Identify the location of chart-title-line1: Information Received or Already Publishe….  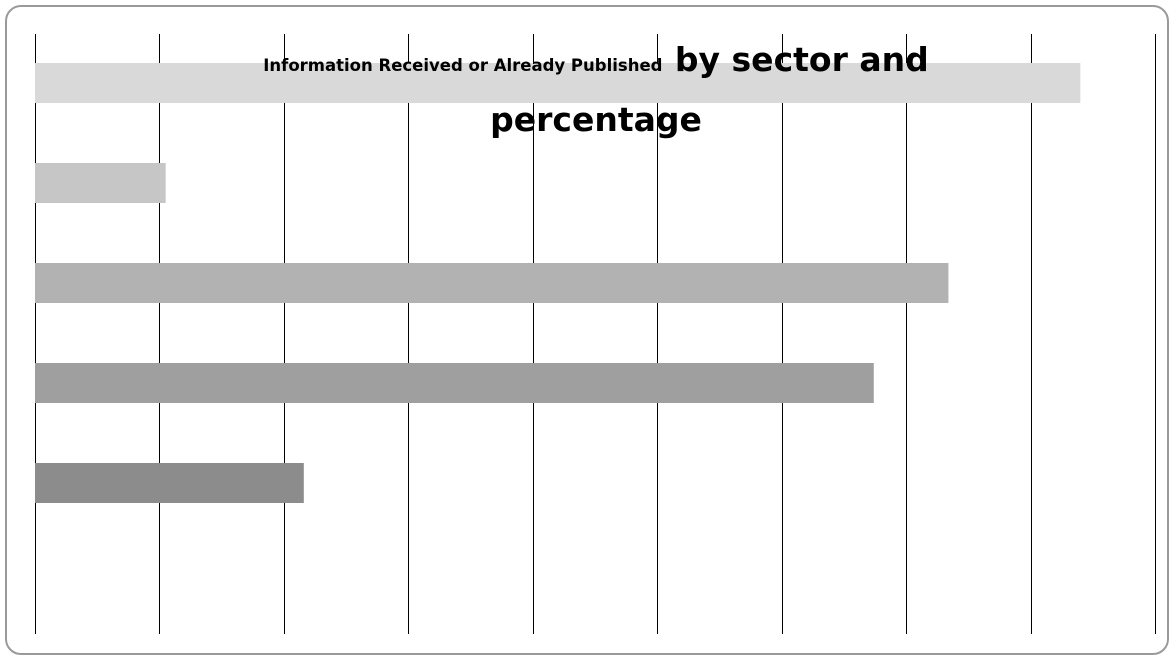
(595, 59).